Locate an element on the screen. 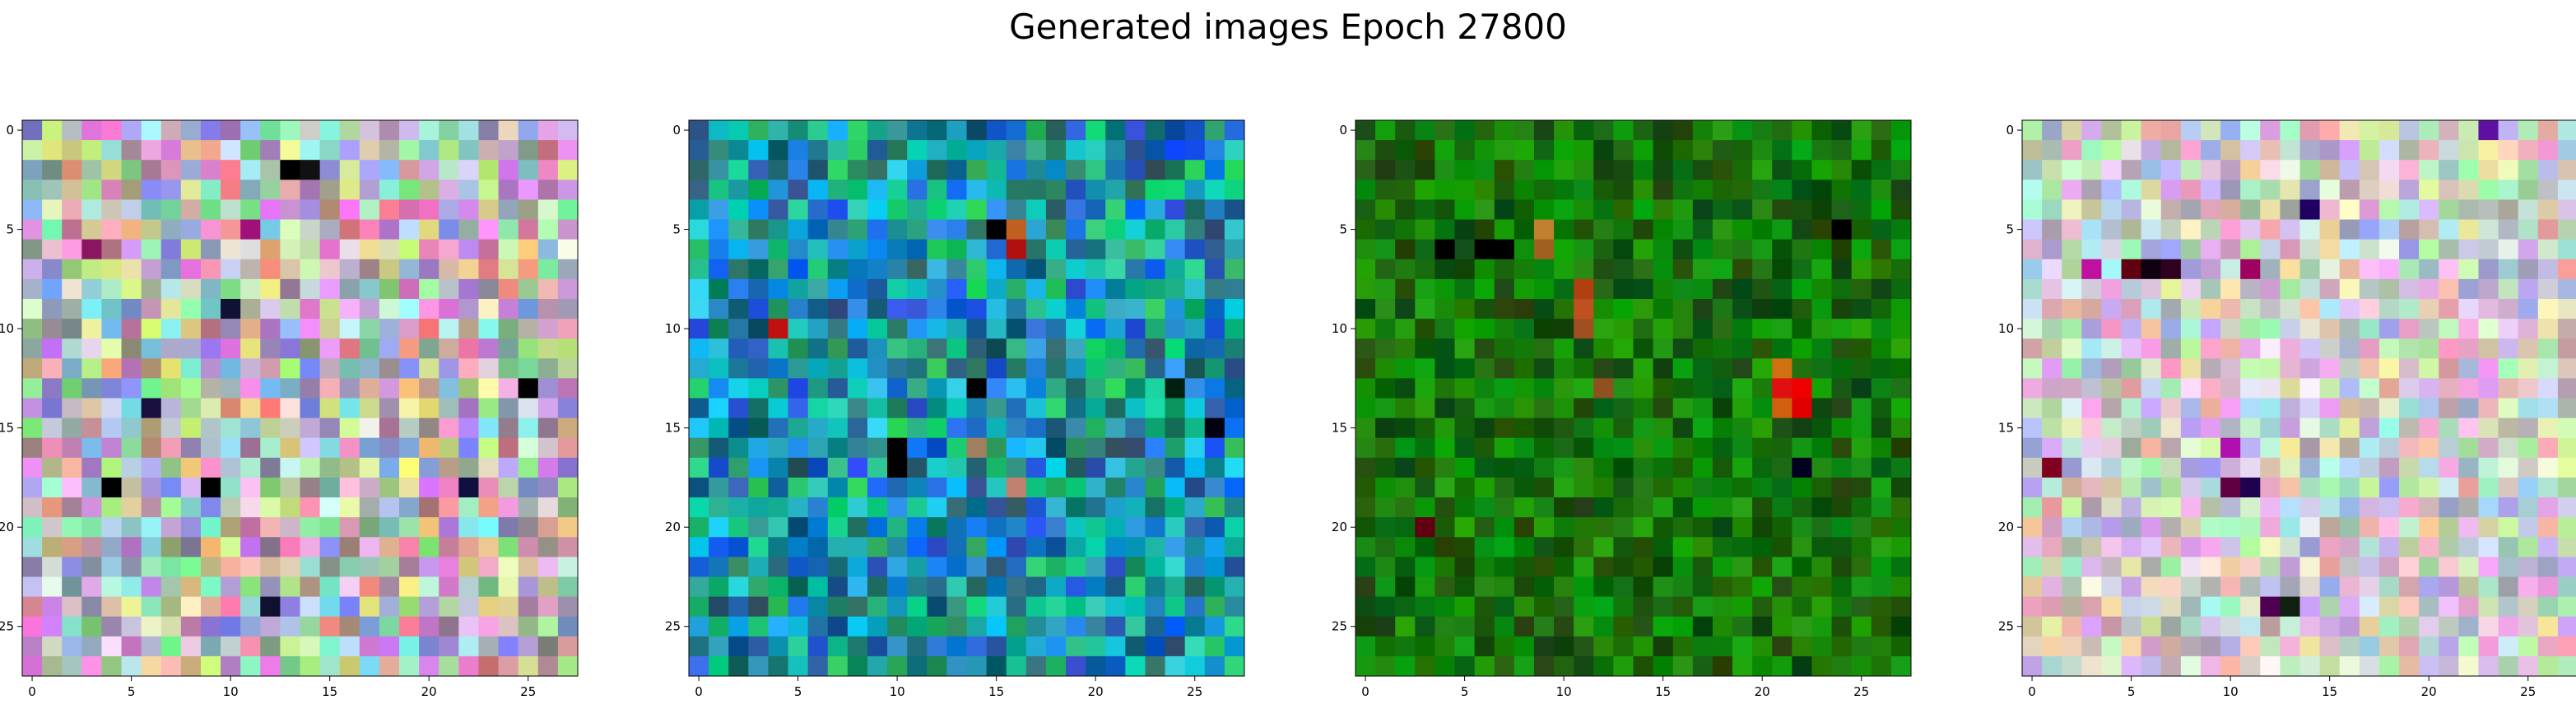 The width and height of the screenshot is (2576, 709). x-tick-label: 5 is located at coordinates (798, 691).